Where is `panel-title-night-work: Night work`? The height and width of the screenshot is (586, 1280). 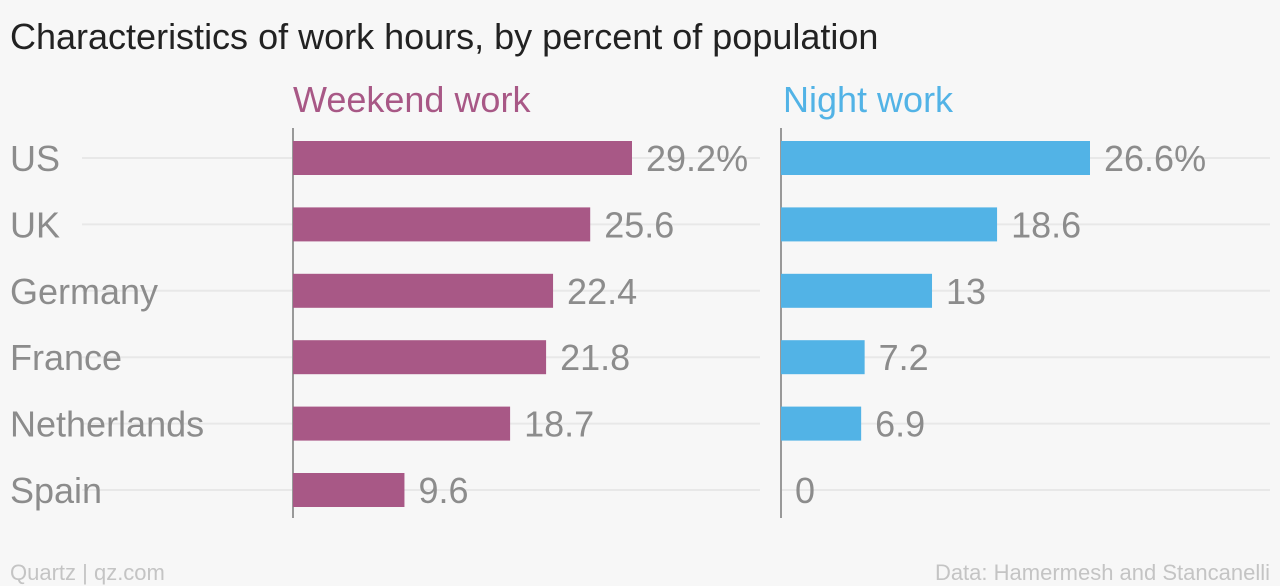 panel-title-night-work: Night work is located at coordinates (868, 99).